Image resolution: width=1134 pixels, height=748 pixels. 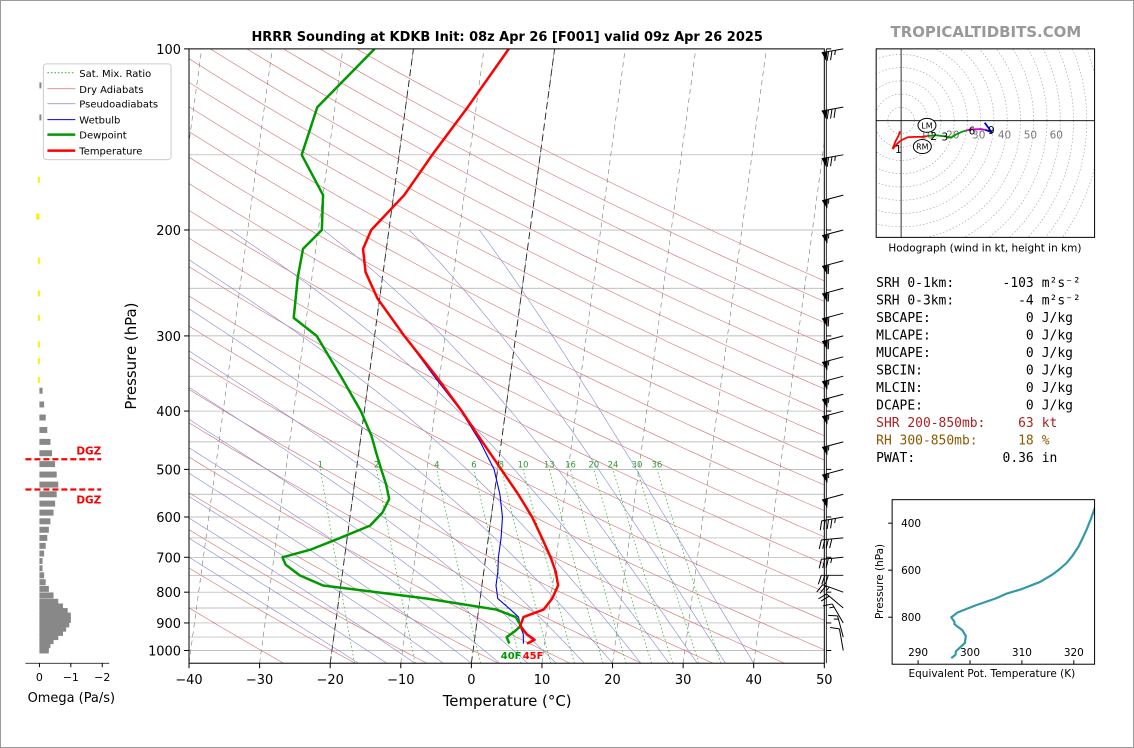 I want to click on theta-e-line, so click(x=1022, y=582).